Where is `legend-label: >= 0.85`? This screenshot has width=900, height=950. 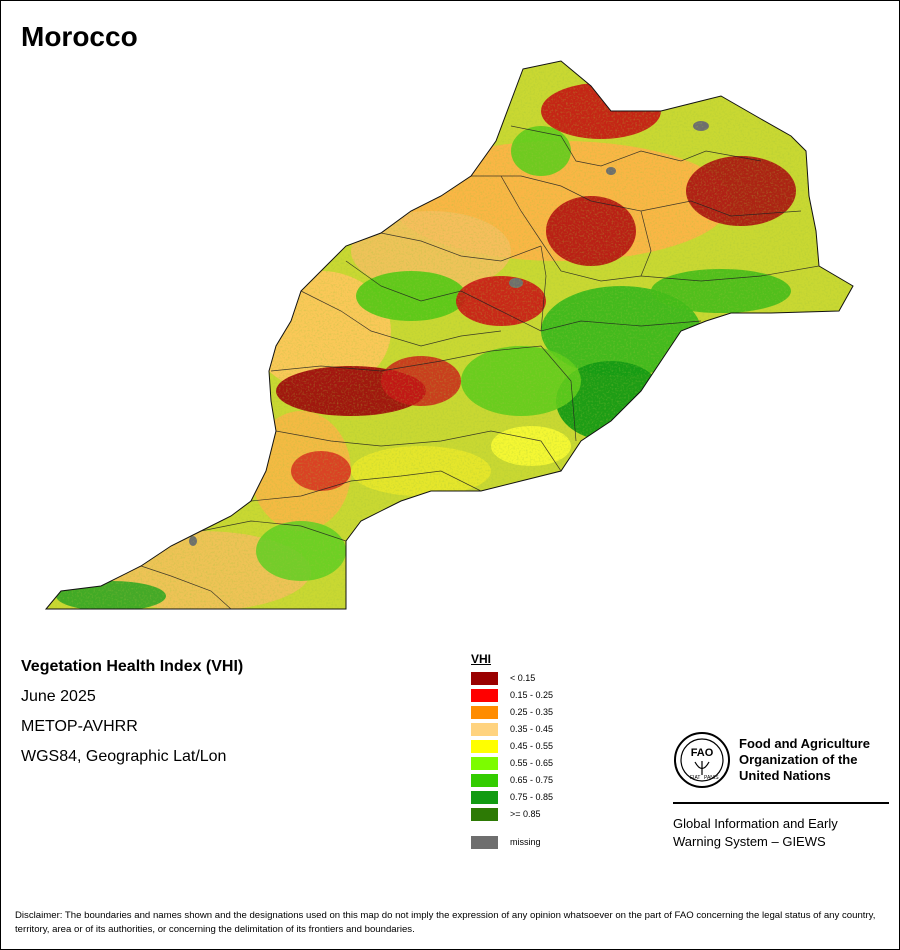 legend-label: >= 0.85 is located at coordinates (525, 814).